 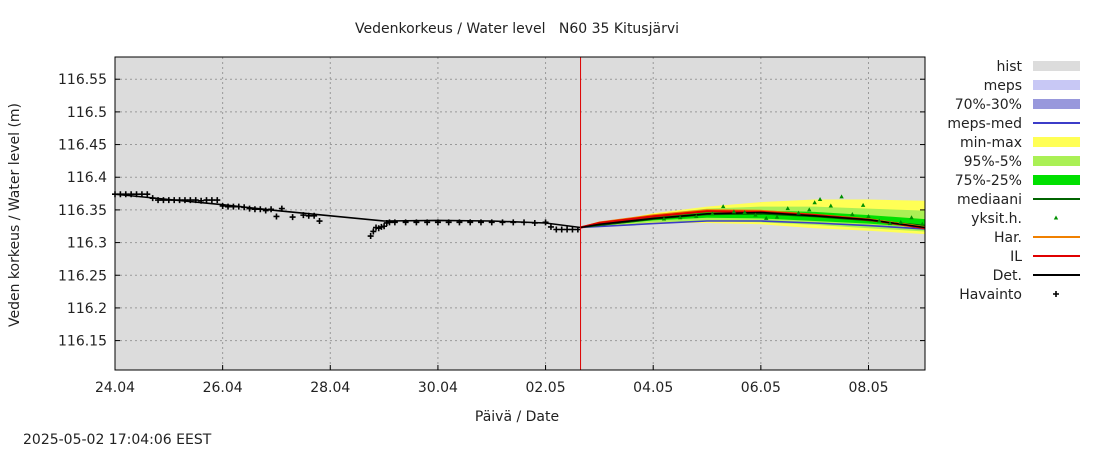 I want to click on legend-label: Havainto, so click(x=990, y=295).